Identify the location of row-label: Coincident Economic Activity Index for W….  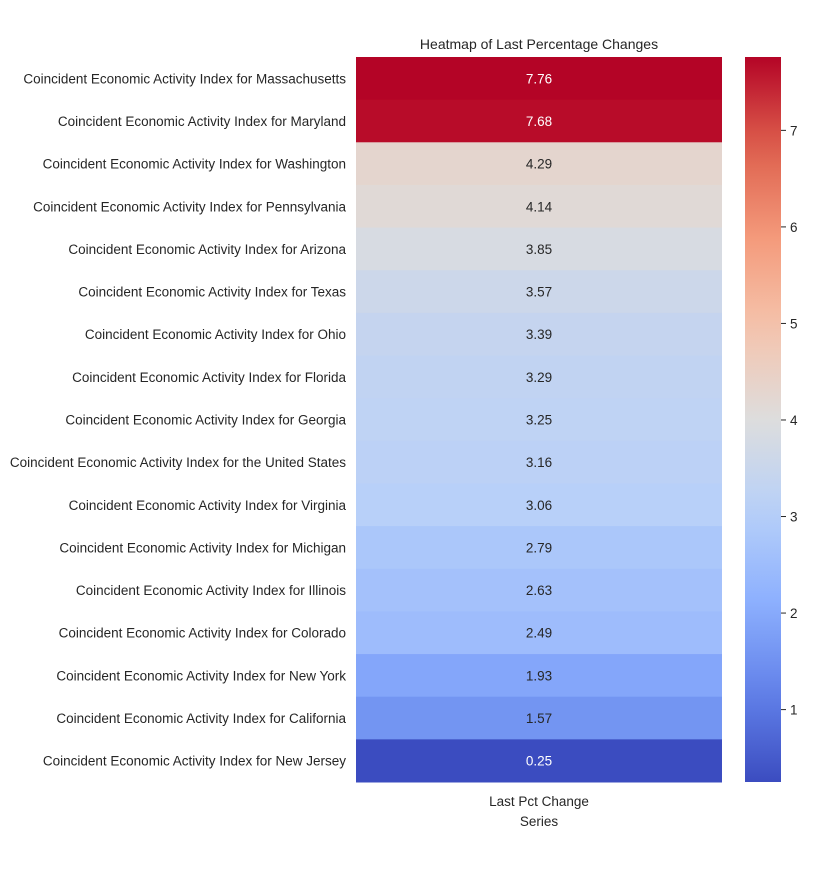
(194, 164).